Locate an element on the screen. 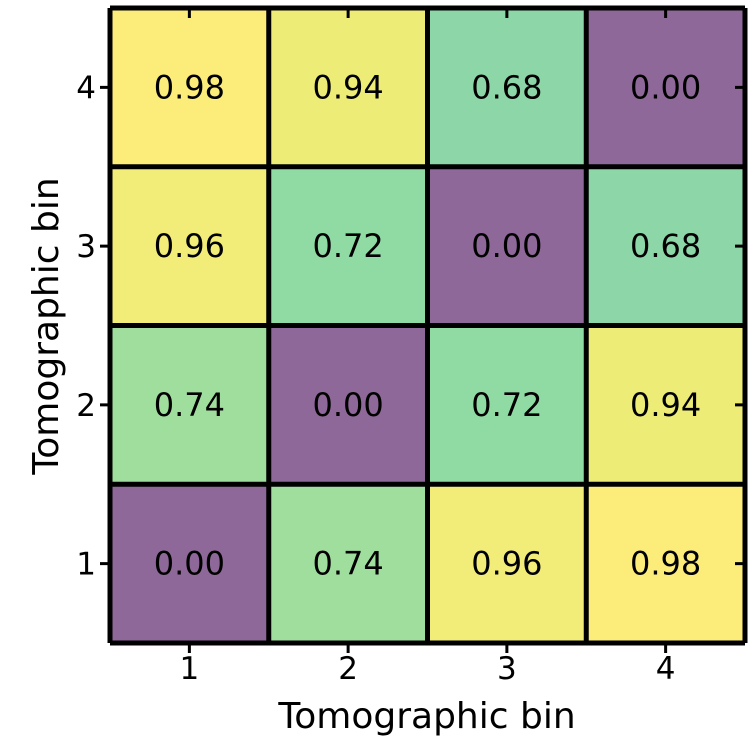 This screenshot has width=750, height=739. cell-value-label-4-3: 0.68 is located at coordinates (506, 87).